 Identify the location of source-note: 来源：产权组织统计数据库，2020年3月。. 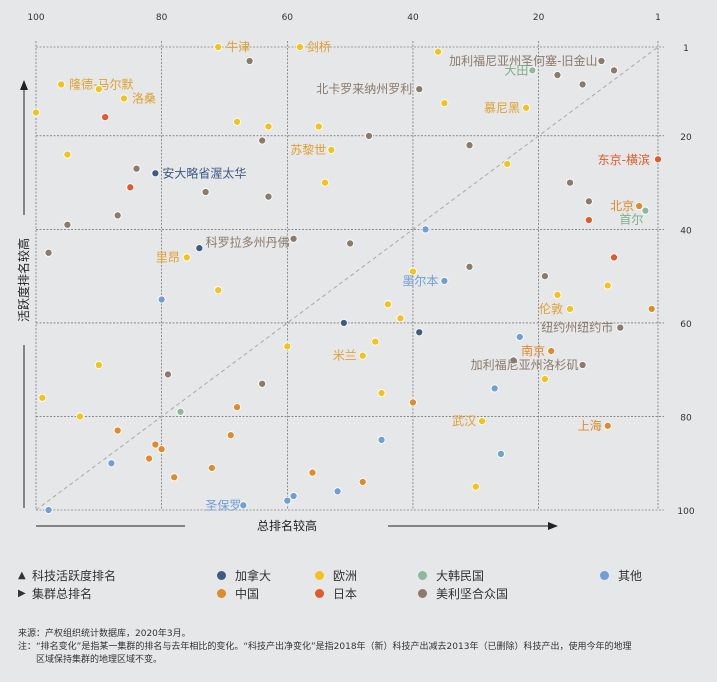
(104, 634).